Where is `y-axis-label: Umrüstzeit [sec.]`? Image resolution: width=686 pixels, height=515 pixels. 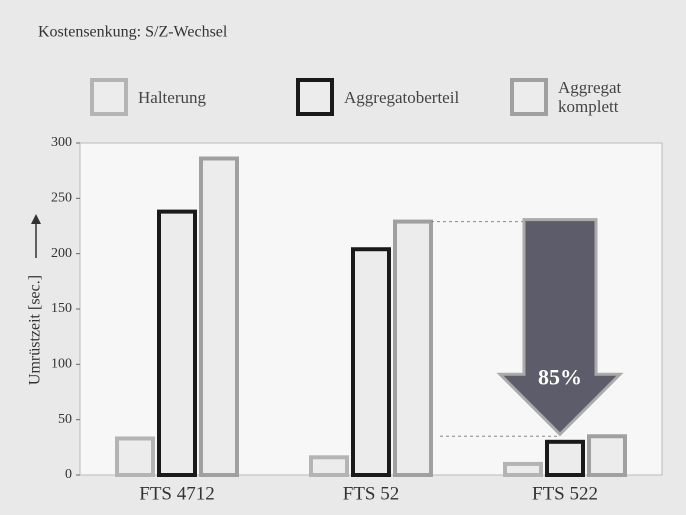
y-axis-label: Umrüstzeit [sec.] is located at coordinates (35, 330).